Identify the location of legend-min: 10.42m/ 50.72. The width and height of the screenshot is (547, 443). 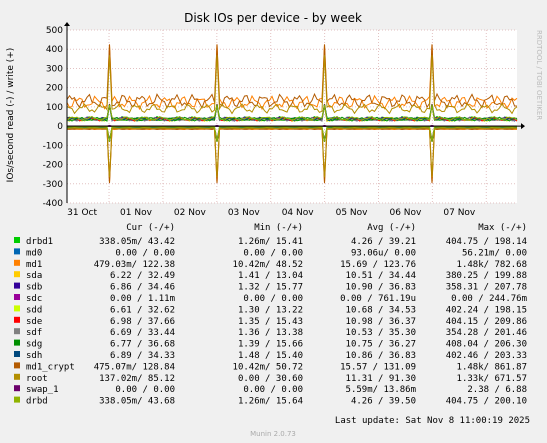
(268, 367).